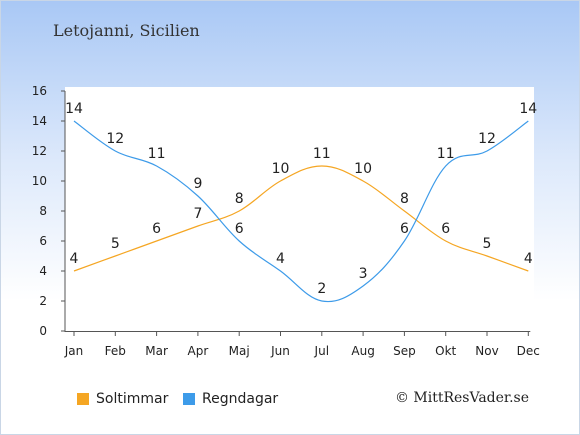 The width and height of the screenshot is (580, 435). I want to click on credit-text: © MittResVader.se, so click(461, 398).